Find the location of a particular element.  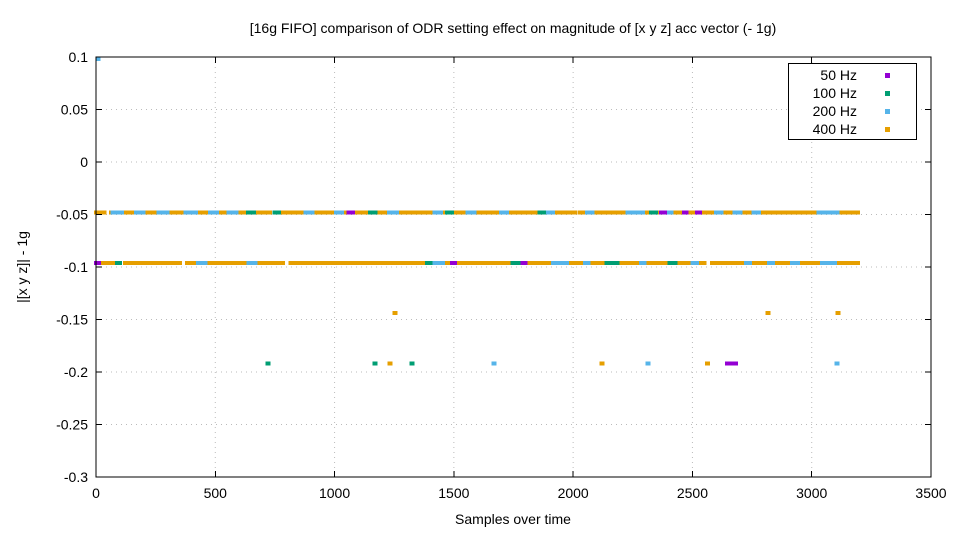

svg-text: 500 is located at coordinates (216, 493).